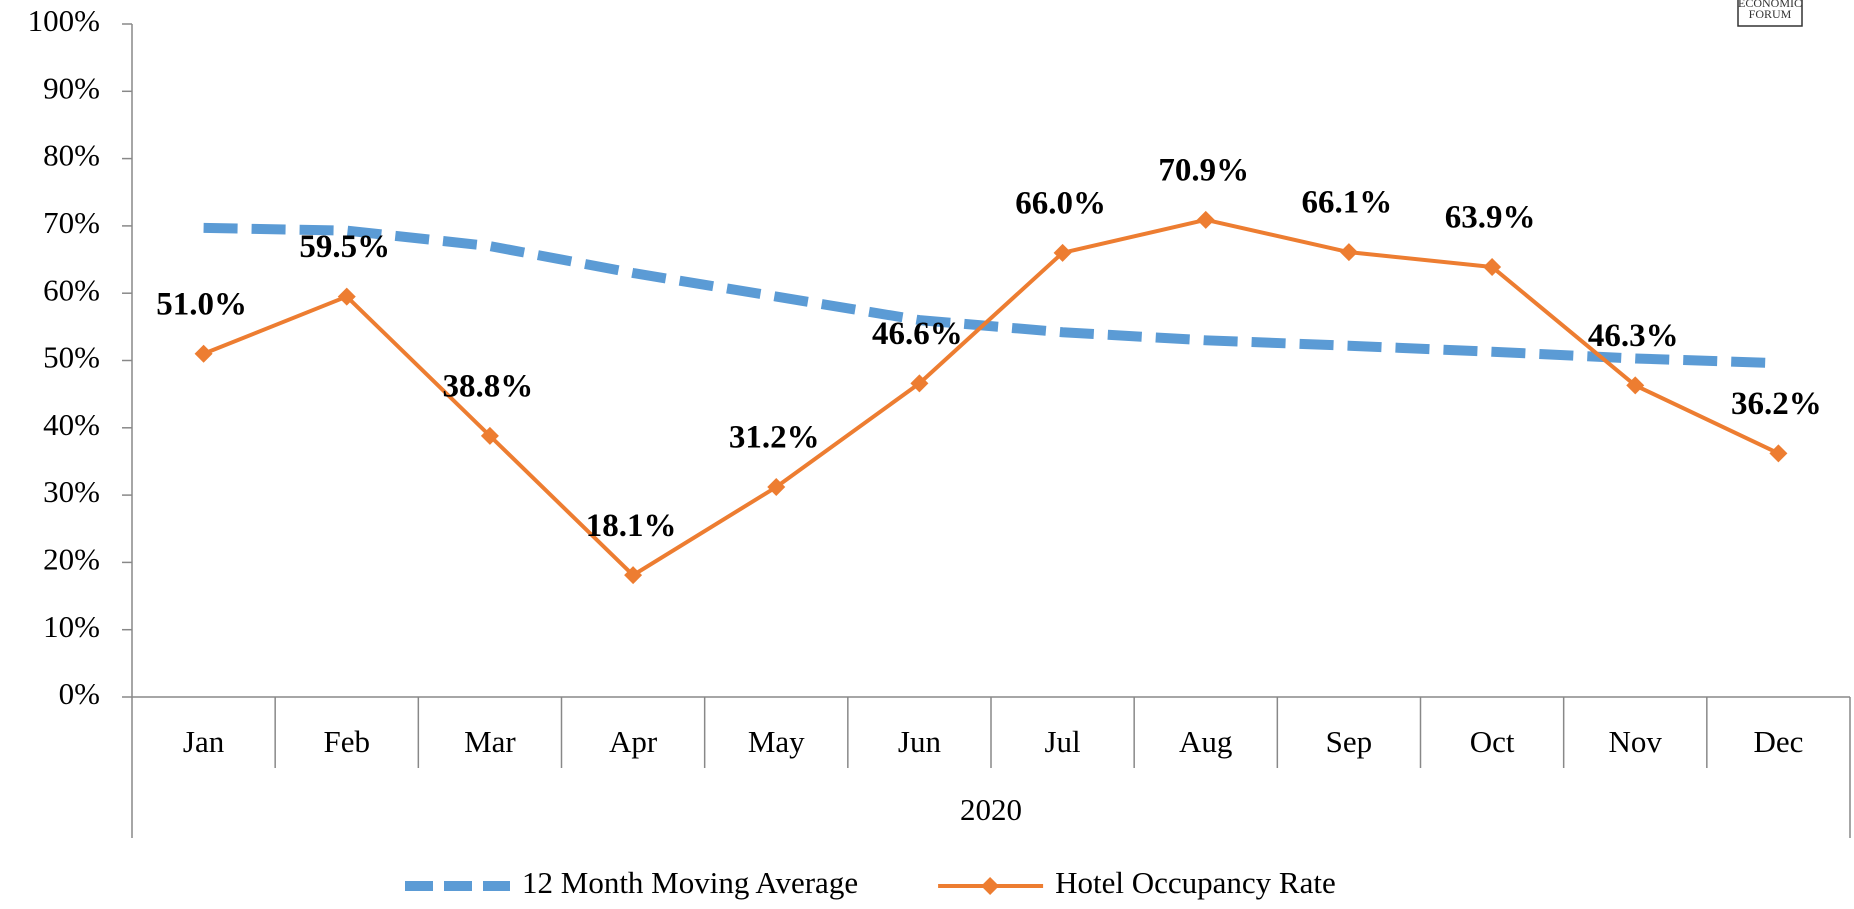 The image size is (1854, 909). What do you see at coordinates (920, 741) in the screenshot?
I see `x-tick-label: Jun` at bounding box center [920, 741].